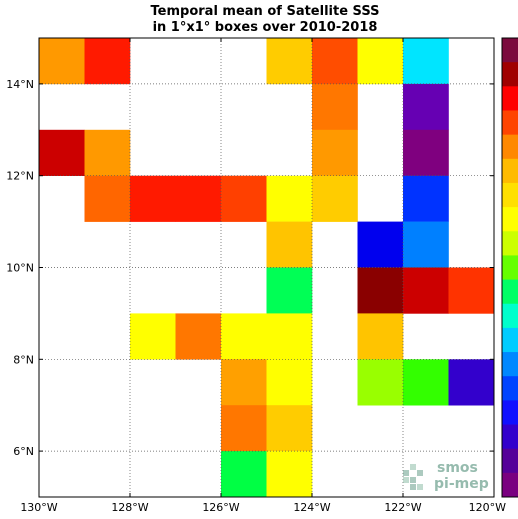  I want to click on logo-line-2: pi-mep, so click(461, 484).